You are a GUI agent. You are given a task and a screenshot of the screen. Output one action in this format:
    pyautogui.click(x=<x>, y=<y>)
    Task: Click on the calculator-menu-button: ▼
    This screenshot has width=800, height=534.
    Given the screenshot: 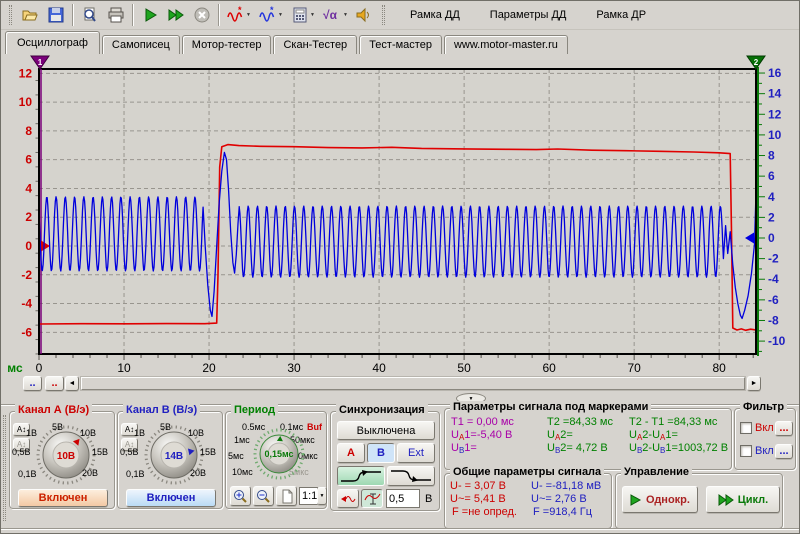 What is the action you would take?
    pyautogui.click(x=303, y=15)
    